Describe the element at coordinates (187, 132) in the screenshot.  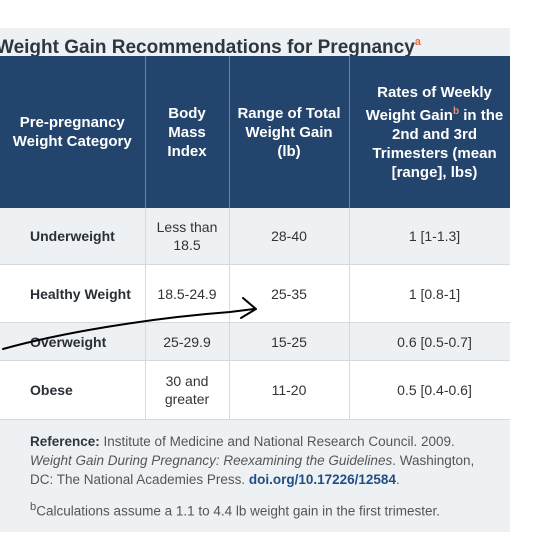
I see `header-bmi: Body Mass Index` at that location.